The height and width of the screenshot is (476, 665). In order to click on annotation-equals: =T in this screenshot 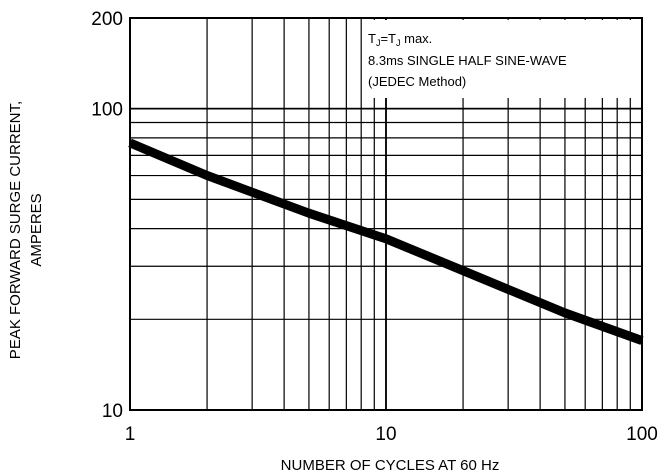, I will do `click(388, 38)`.